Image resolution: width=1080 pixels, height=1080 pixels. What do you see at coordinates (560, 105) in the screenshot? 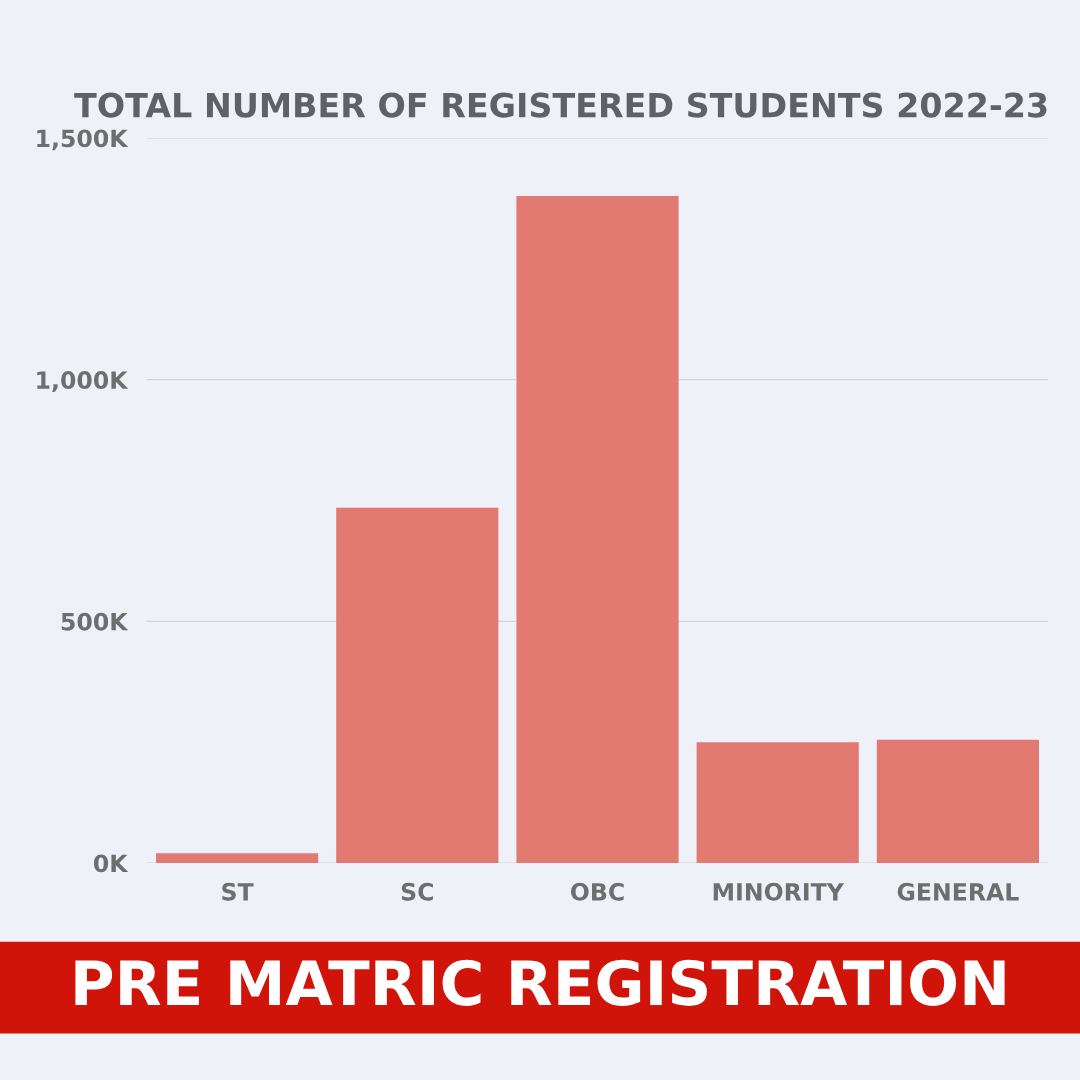
I see `chart-title: TOTAL NUMBER OF REGISTERED STUDENTS 2022-23` at bounding box center [560, 105].